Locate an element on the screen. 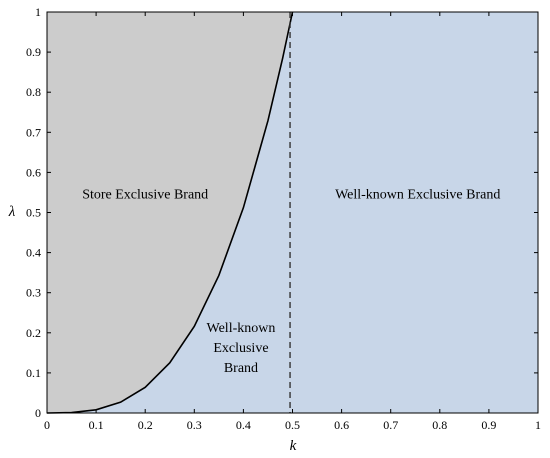  x-tick-label: 0.4 is located at coordinates (243, 425).